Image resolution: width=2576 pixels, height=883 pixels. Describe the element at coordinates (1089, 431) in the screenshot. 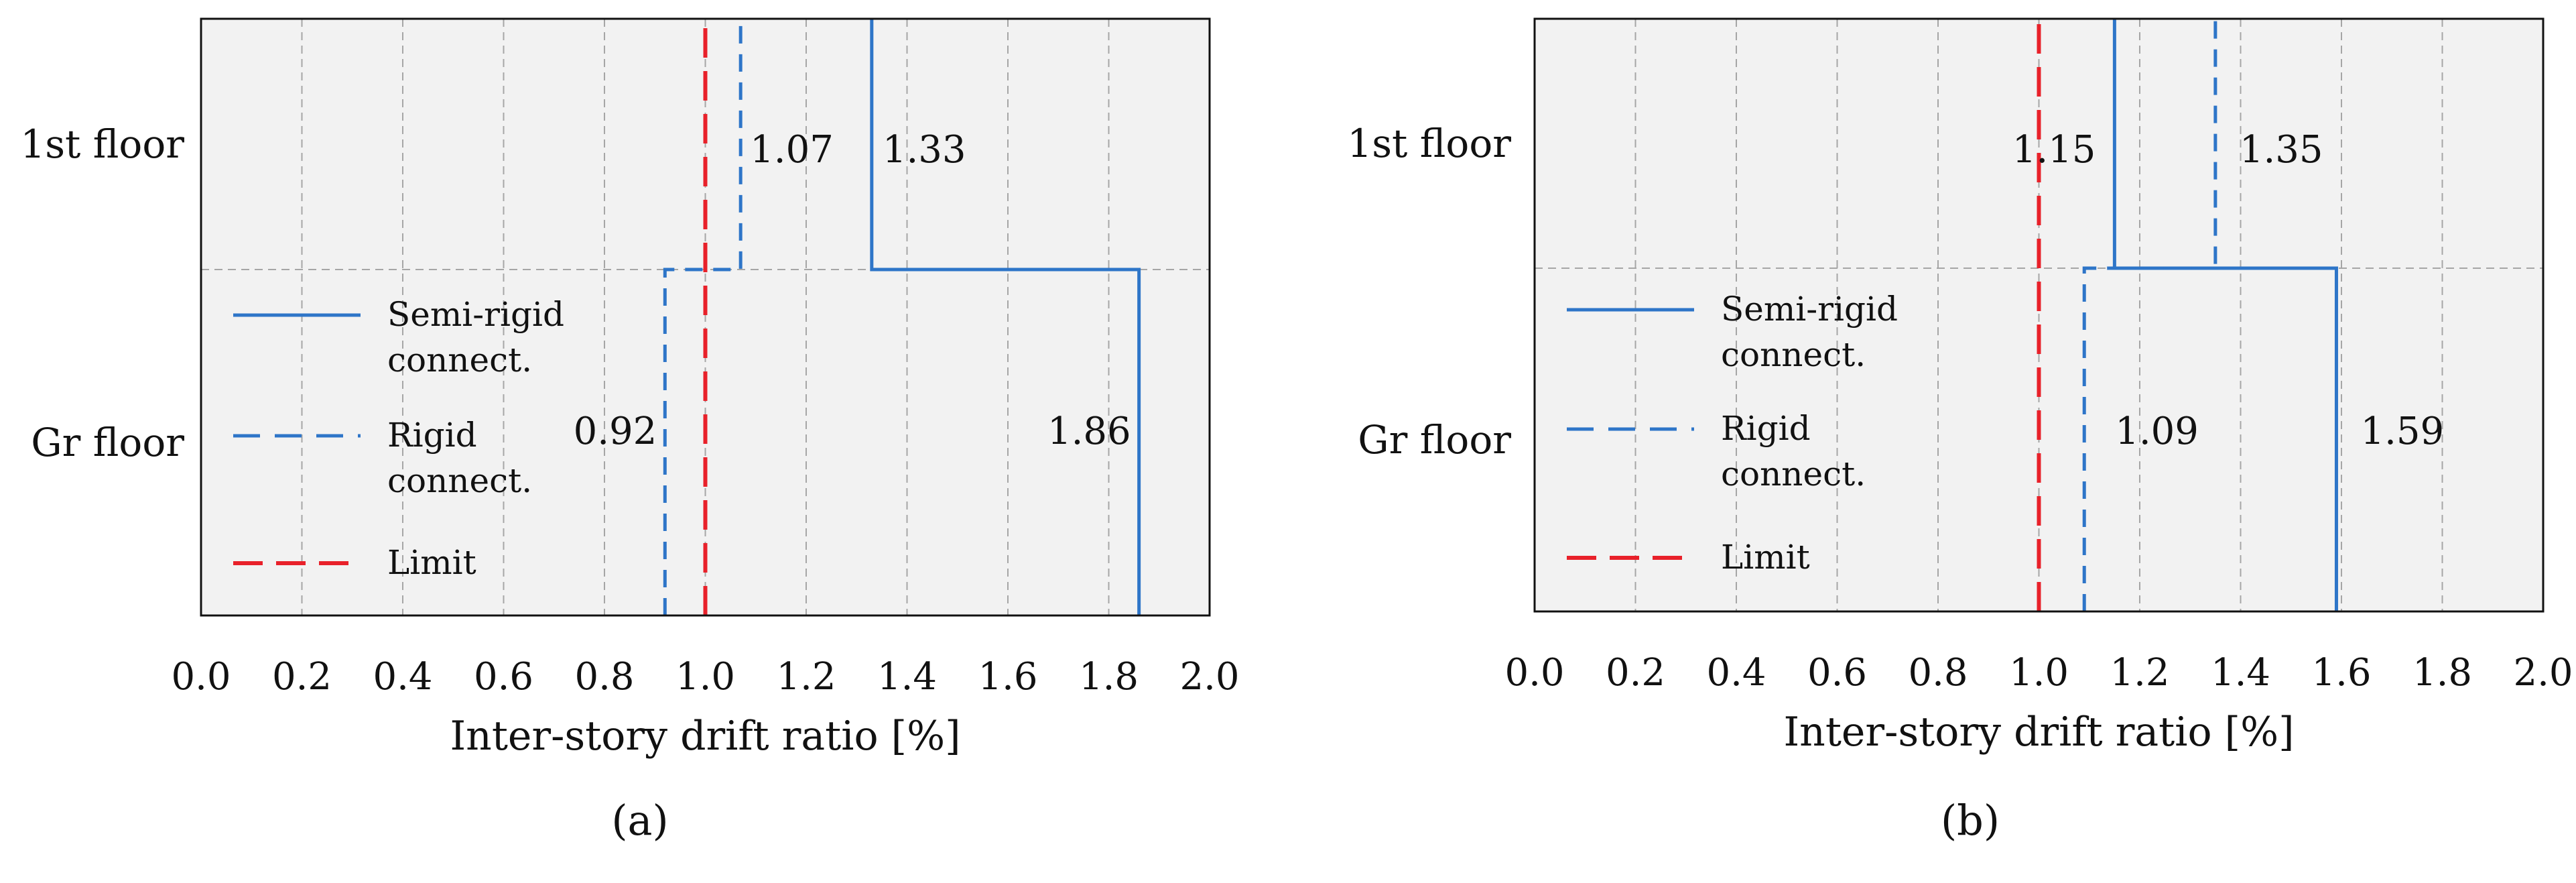

I see `data-label: 1.86` at that location.